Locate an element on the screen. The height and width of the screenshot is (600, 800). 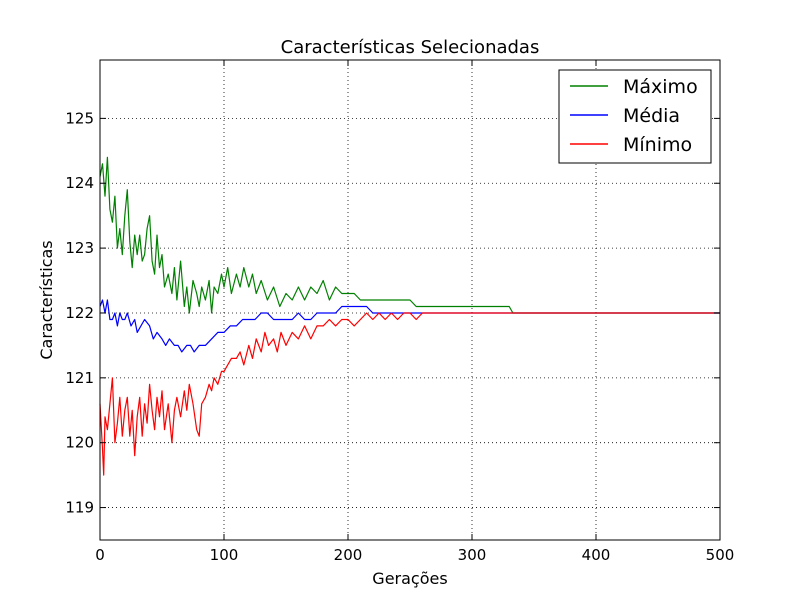
x-tick-label: 0 is located at coordinates (100, 555).